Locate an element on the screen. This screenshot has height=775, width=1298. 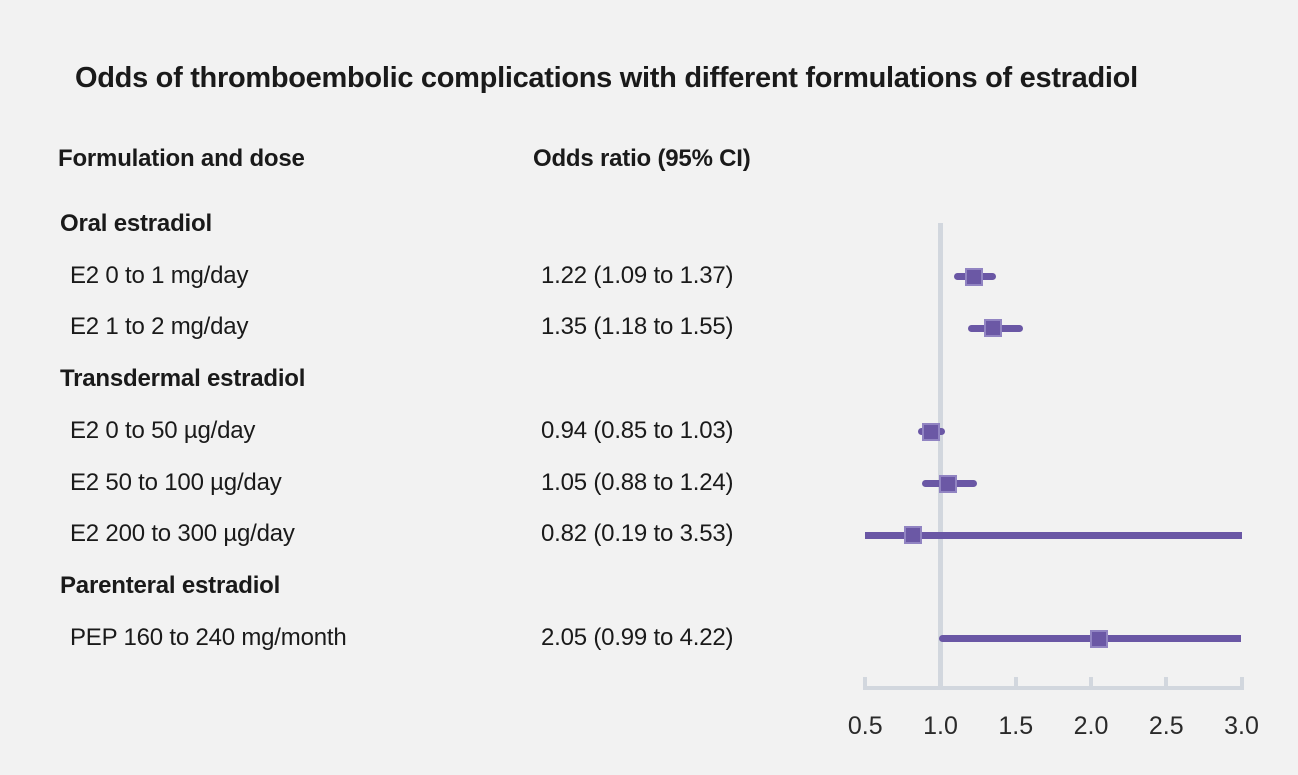
row-label-item: E2 1 to 2 mg/day is located at coordinates (159, 327).